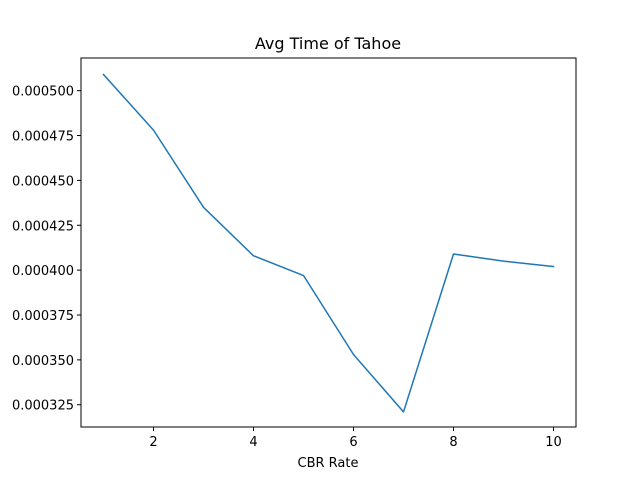 The image size is (640, 480). Describe the element at coordinates (328, 463) in the screenshot. I see `x-axis-label: CBR Rate` at that location.